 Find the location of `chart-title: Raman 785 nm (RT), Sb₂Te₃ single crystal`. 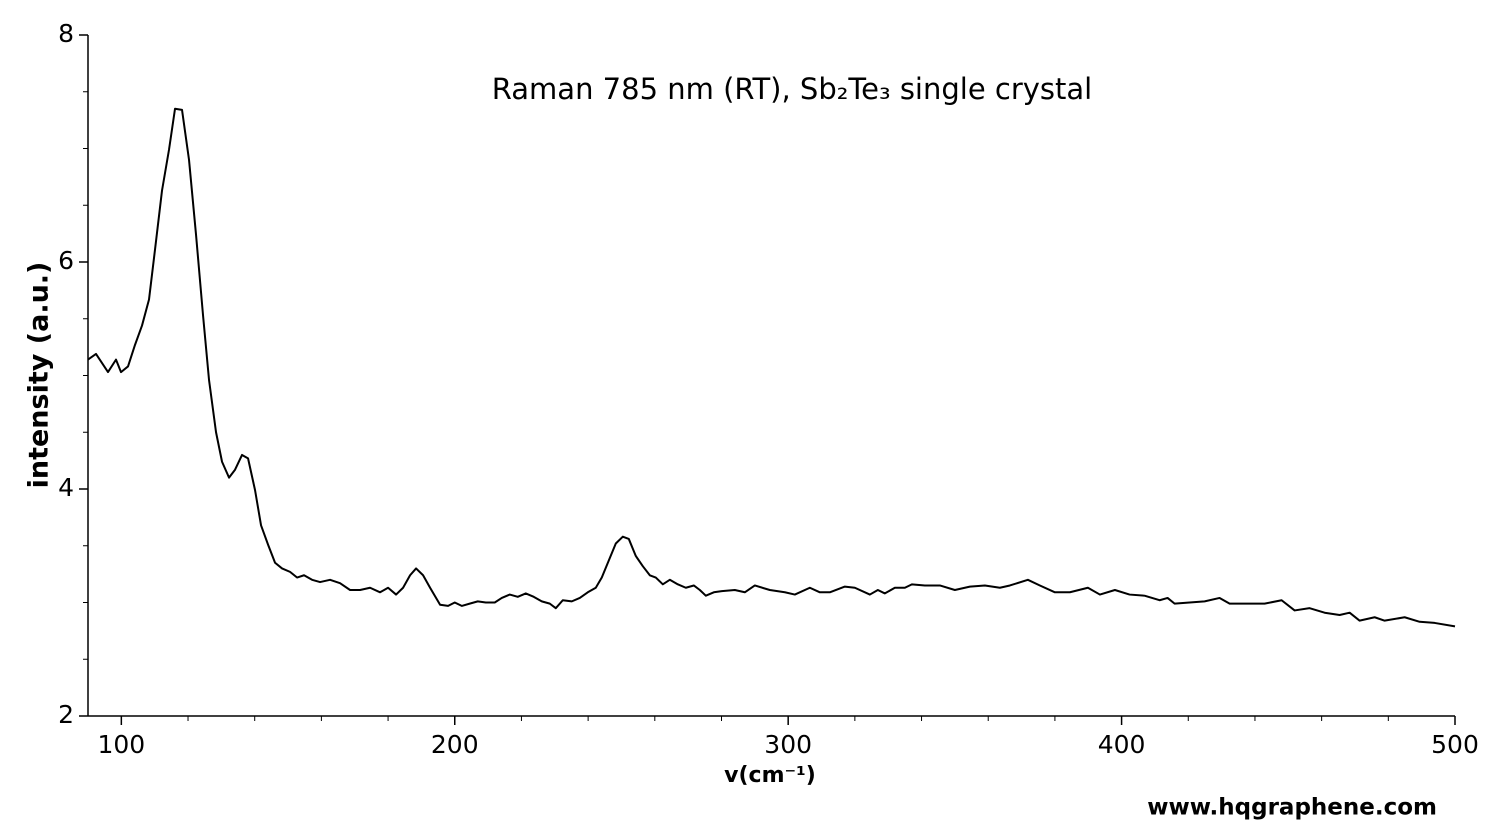

chart-title: Raman 785 nm (RT), Sb₂Te₃ single crystal is located at coordinates (792, 89).